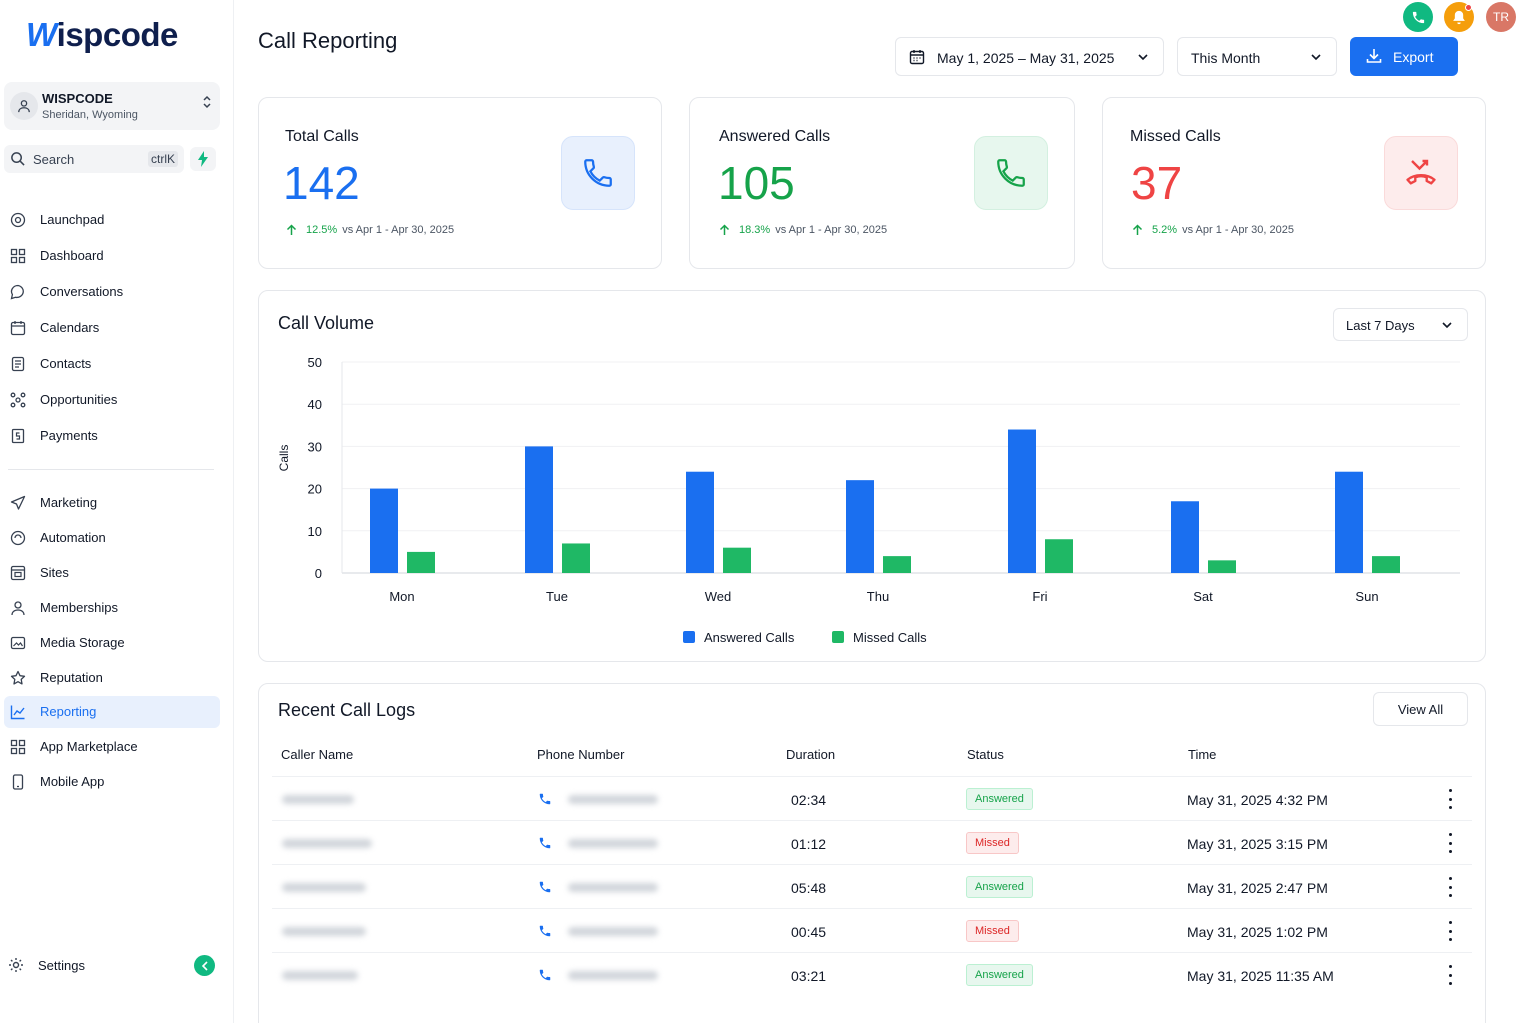 This screenshot has height=1023, width=1537. I want to click on missed-call-icon, so click(1421, 172).